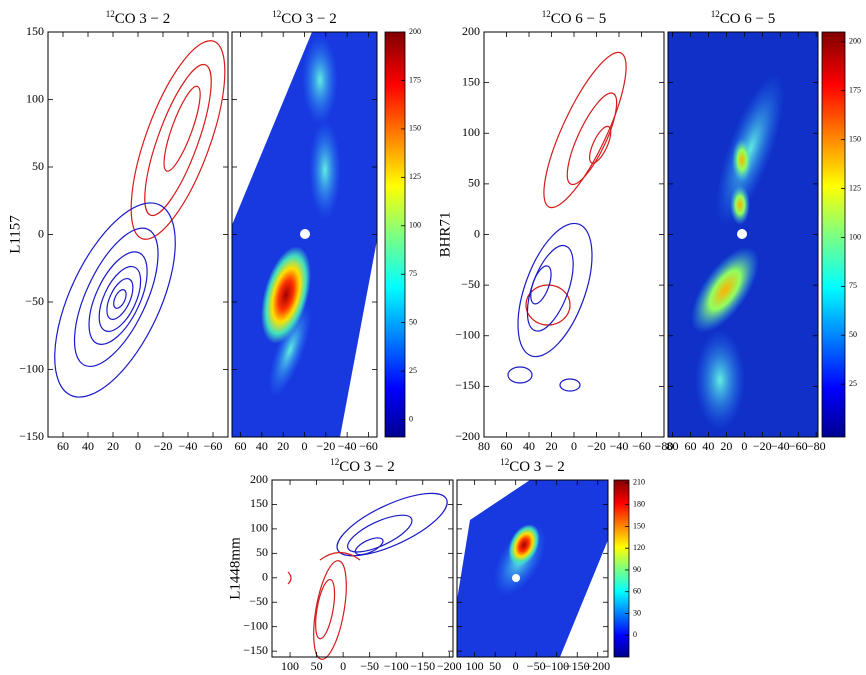 This screenshot has width=866, height=675. What do you see at coordinates (635, 634) in the screenshot?
I see `colorbar-tick-label: 0` at bounding box center [635, 634].